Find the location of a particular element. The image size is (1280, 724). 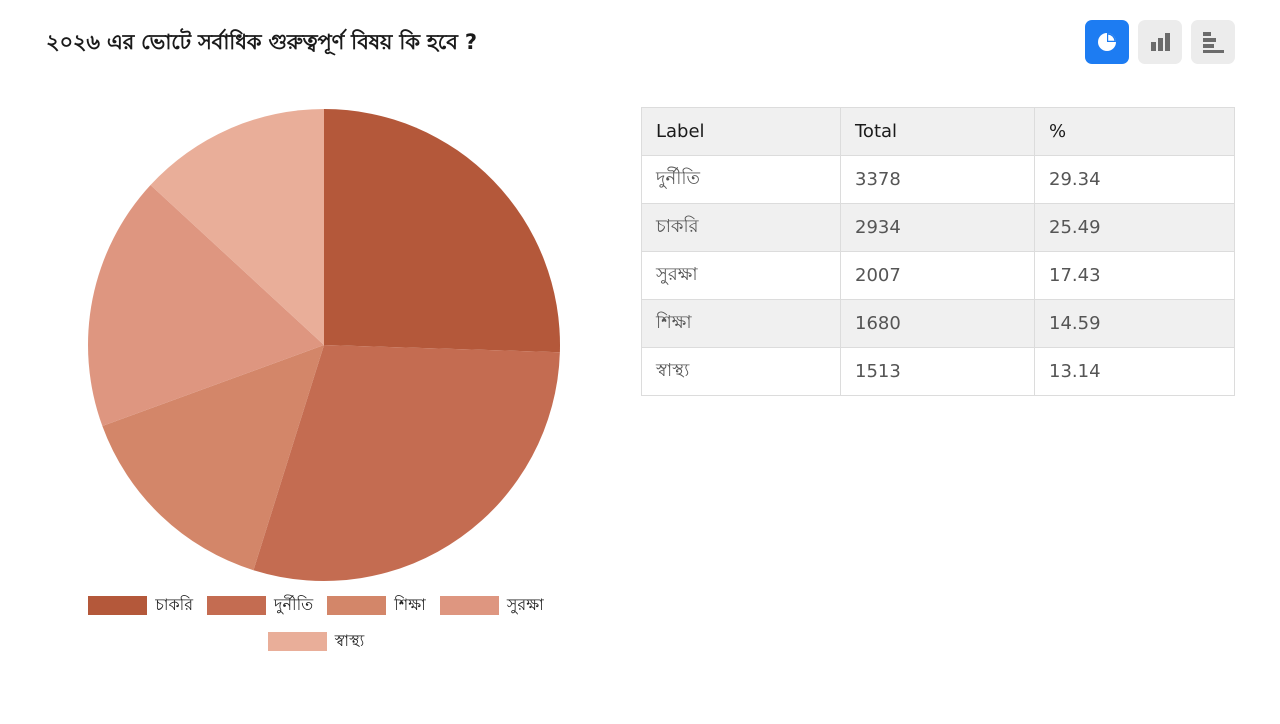

legend-item: স্বাস্থ্য is located at coordinates (316, 641).